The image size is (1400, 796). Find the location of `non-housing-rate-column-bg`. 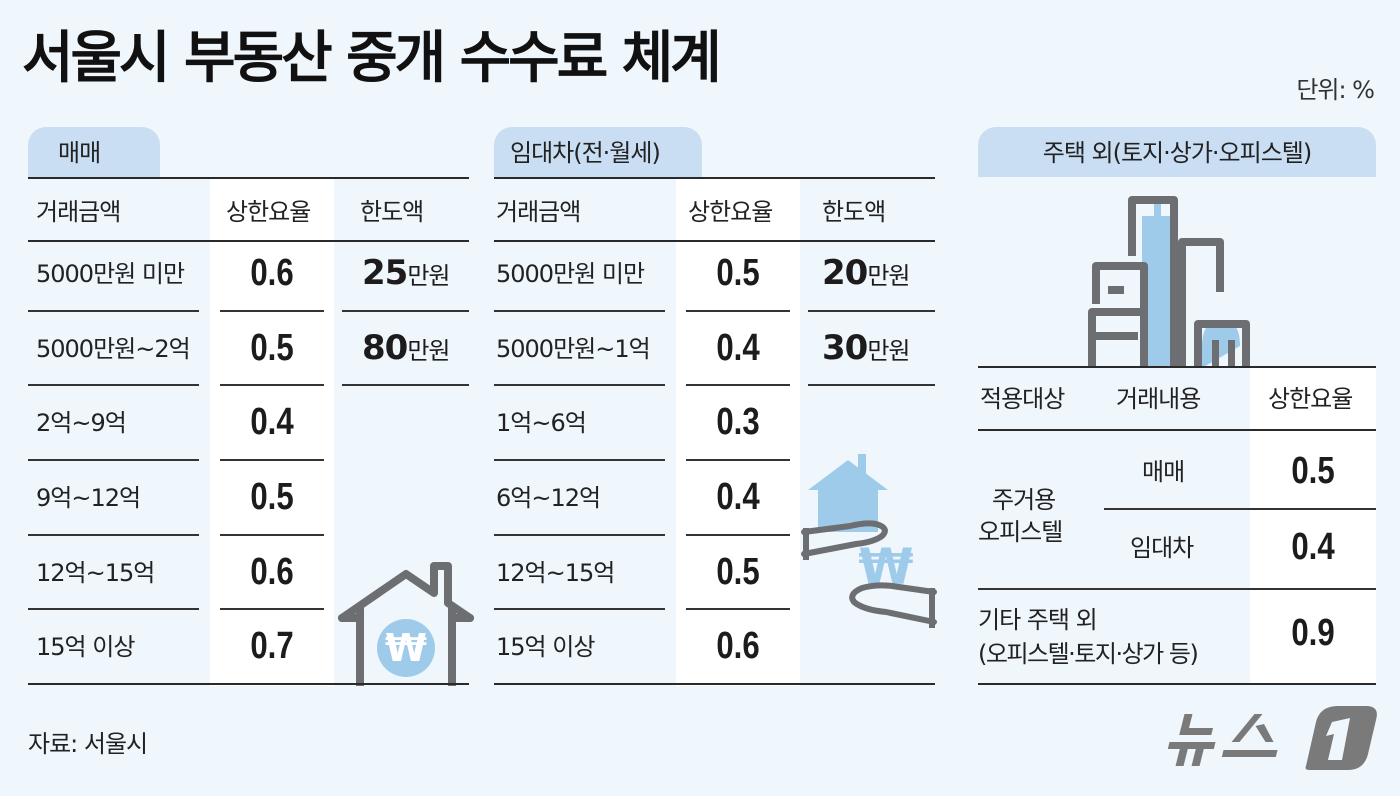

non-housing-rate-column-bg is located at coordinates (1313, 526).